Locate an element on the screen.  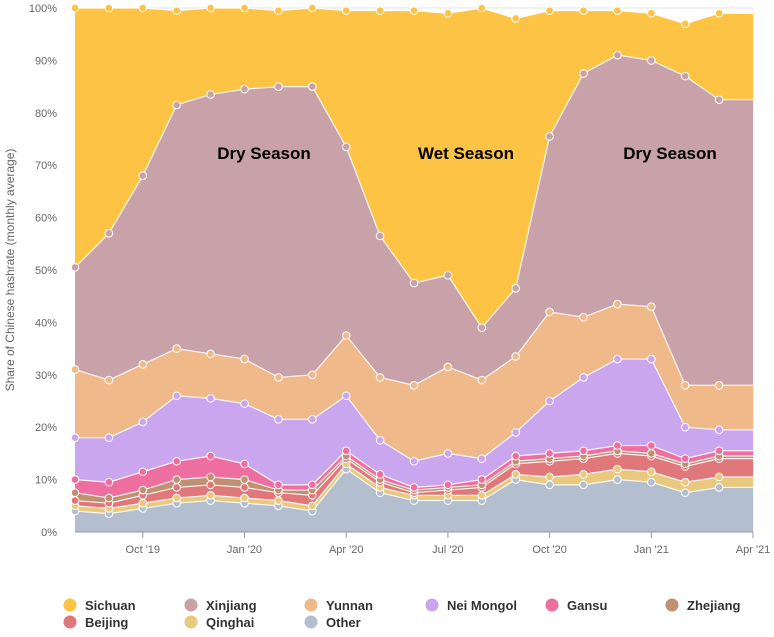
legend-label-qinghai: Qinghai is located at coordinates (230, 622).